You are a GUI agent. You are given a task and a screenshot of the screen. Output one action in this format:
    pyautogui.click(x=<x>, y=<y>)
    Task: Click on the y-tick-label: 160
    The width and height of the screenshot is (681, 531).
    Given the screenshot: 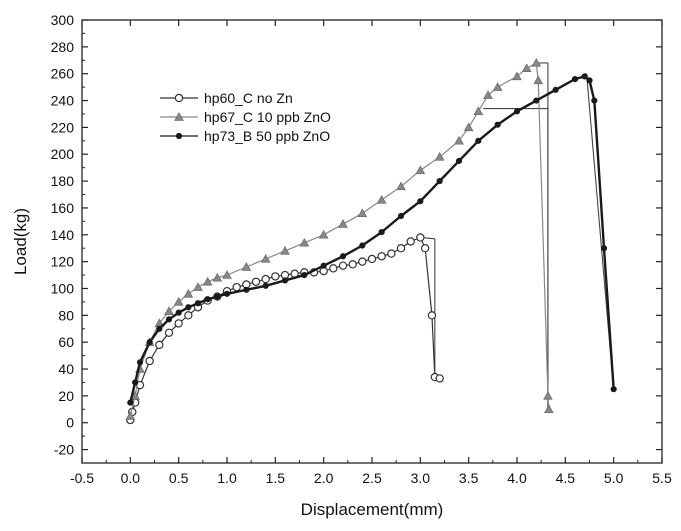 What is the action you would take?
    pyautogui.click(x=63, y=208)
    